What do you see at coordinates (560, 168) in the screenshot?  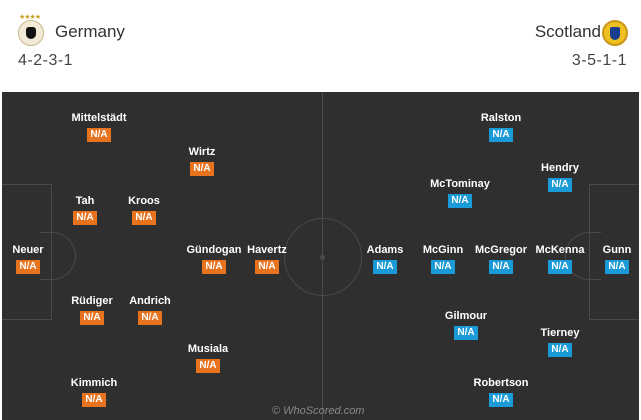 I see `player-name: Hendry` at bounding box center [560, 168].